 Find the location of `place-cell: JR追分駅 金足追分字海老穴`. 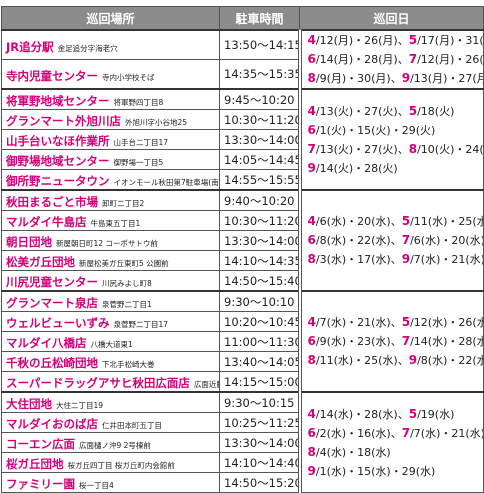

place-cell: JR追分駅 金足追分字海老穴 is located at coordinates (110, 44).